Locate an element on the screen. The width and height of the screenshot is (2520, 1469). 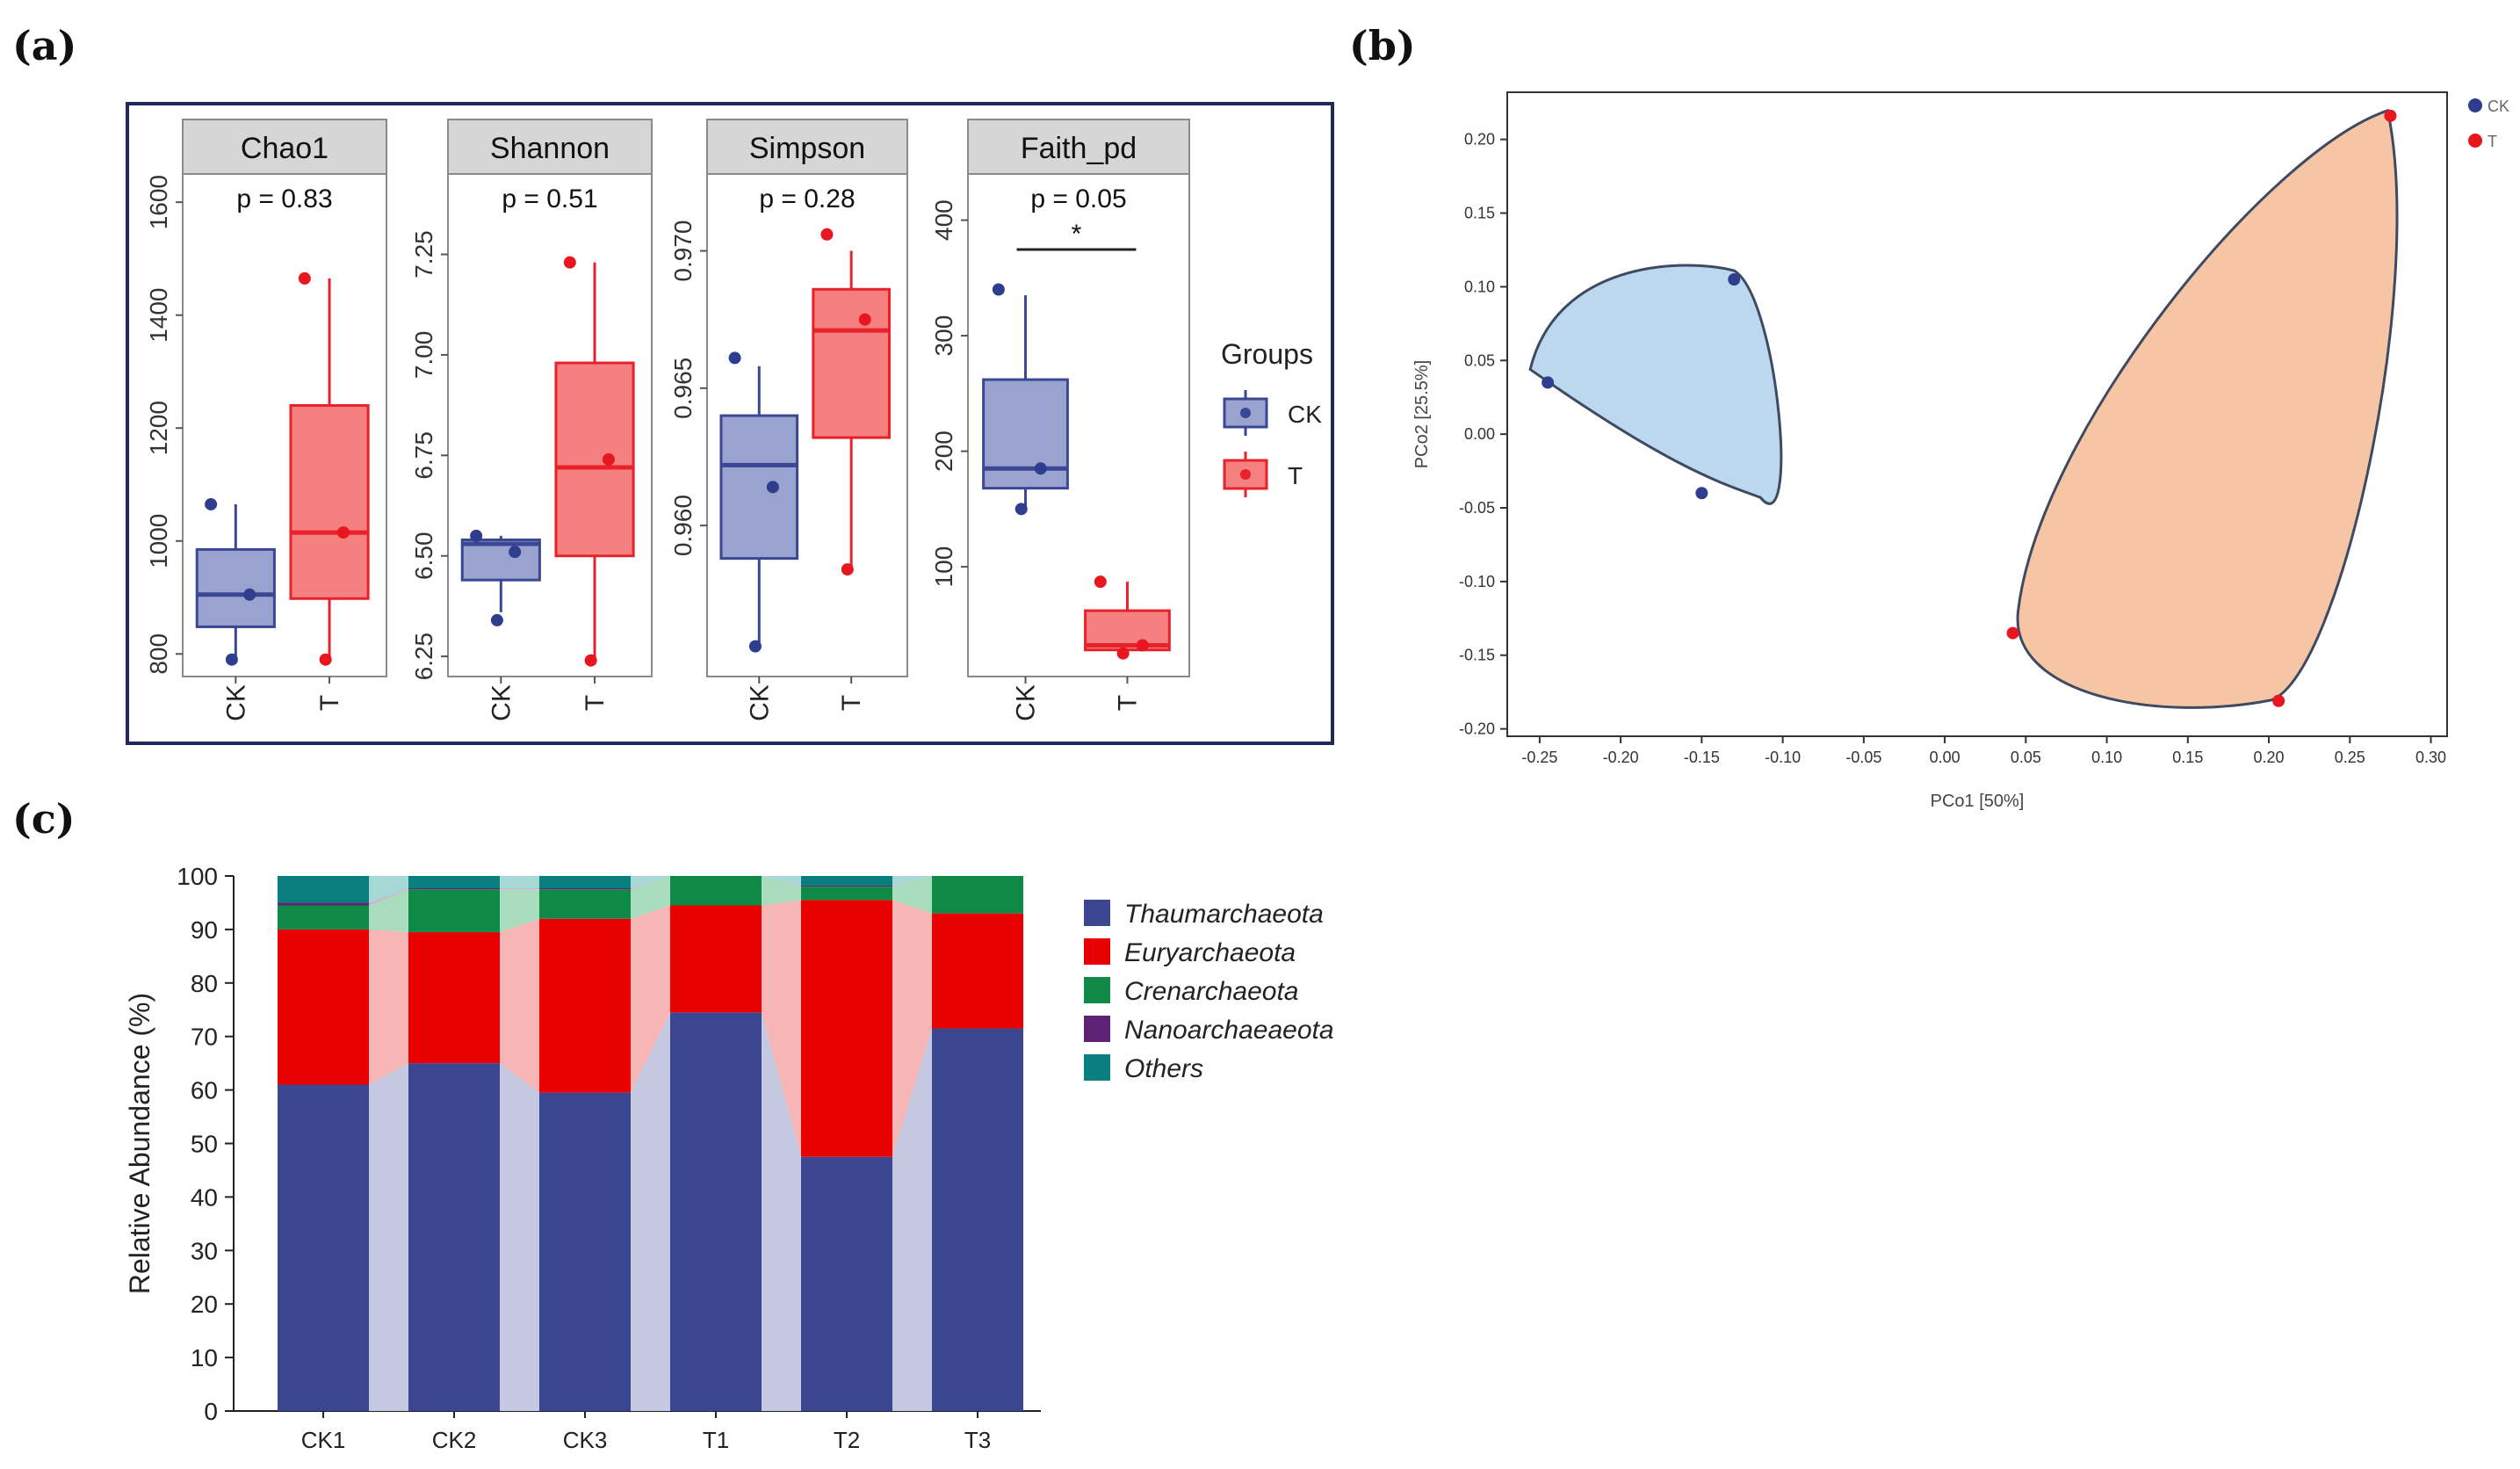
point-t is located at coordinates (2390, 115).